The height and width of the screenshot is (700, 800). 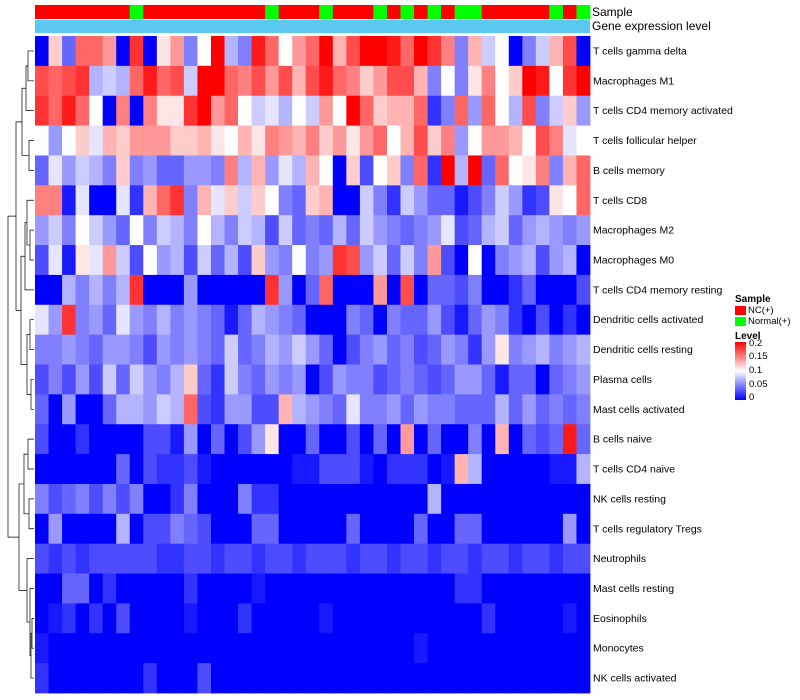 What do you see at coordinates (769, 371) in the screenshot?
I see `level-ticks: 0.2 0.15 0.1 0.05 0` at bounding box center [769, 371].